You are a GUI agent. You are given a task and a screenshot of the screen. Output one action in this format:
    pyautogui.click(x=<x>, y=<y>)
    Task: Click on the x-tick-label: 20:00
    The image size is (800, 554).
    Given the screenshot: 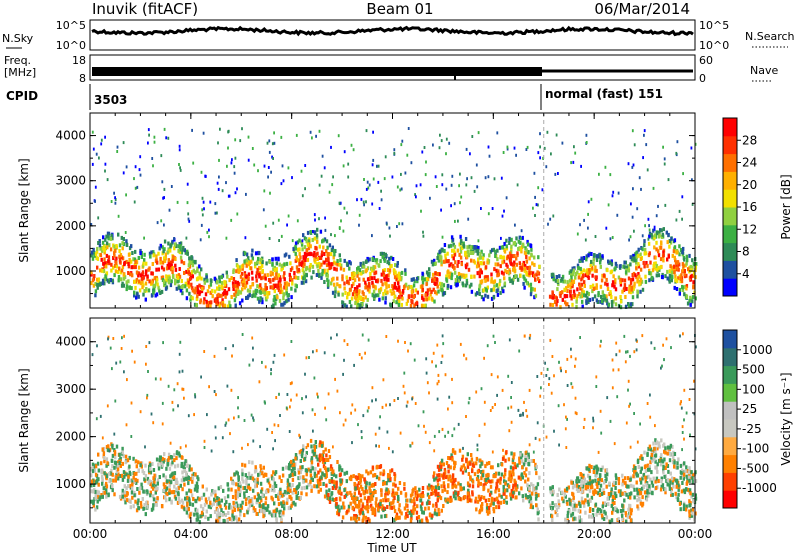 What is the action you would take?
    pyautogui.click(x=594, y=534)
    